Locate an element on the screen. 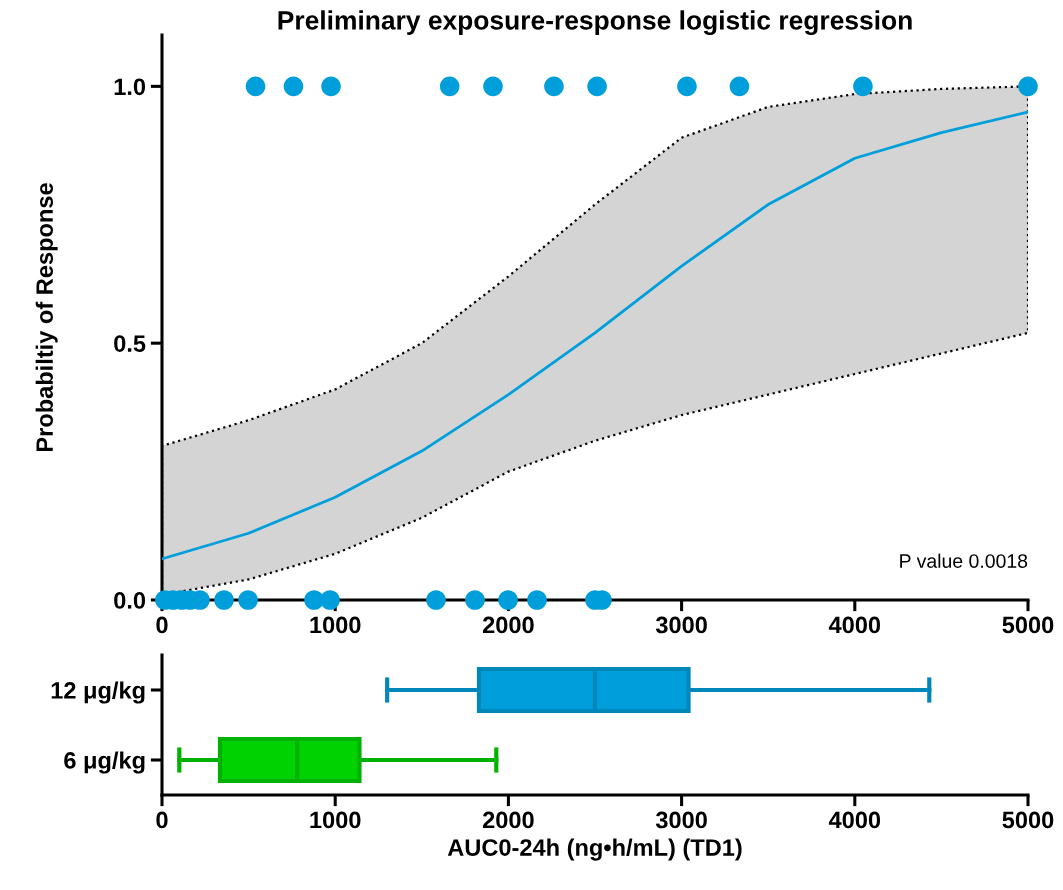 The image size is (1063, 890). y-tick-label: 0.0 is located at coordinates (130, 600).